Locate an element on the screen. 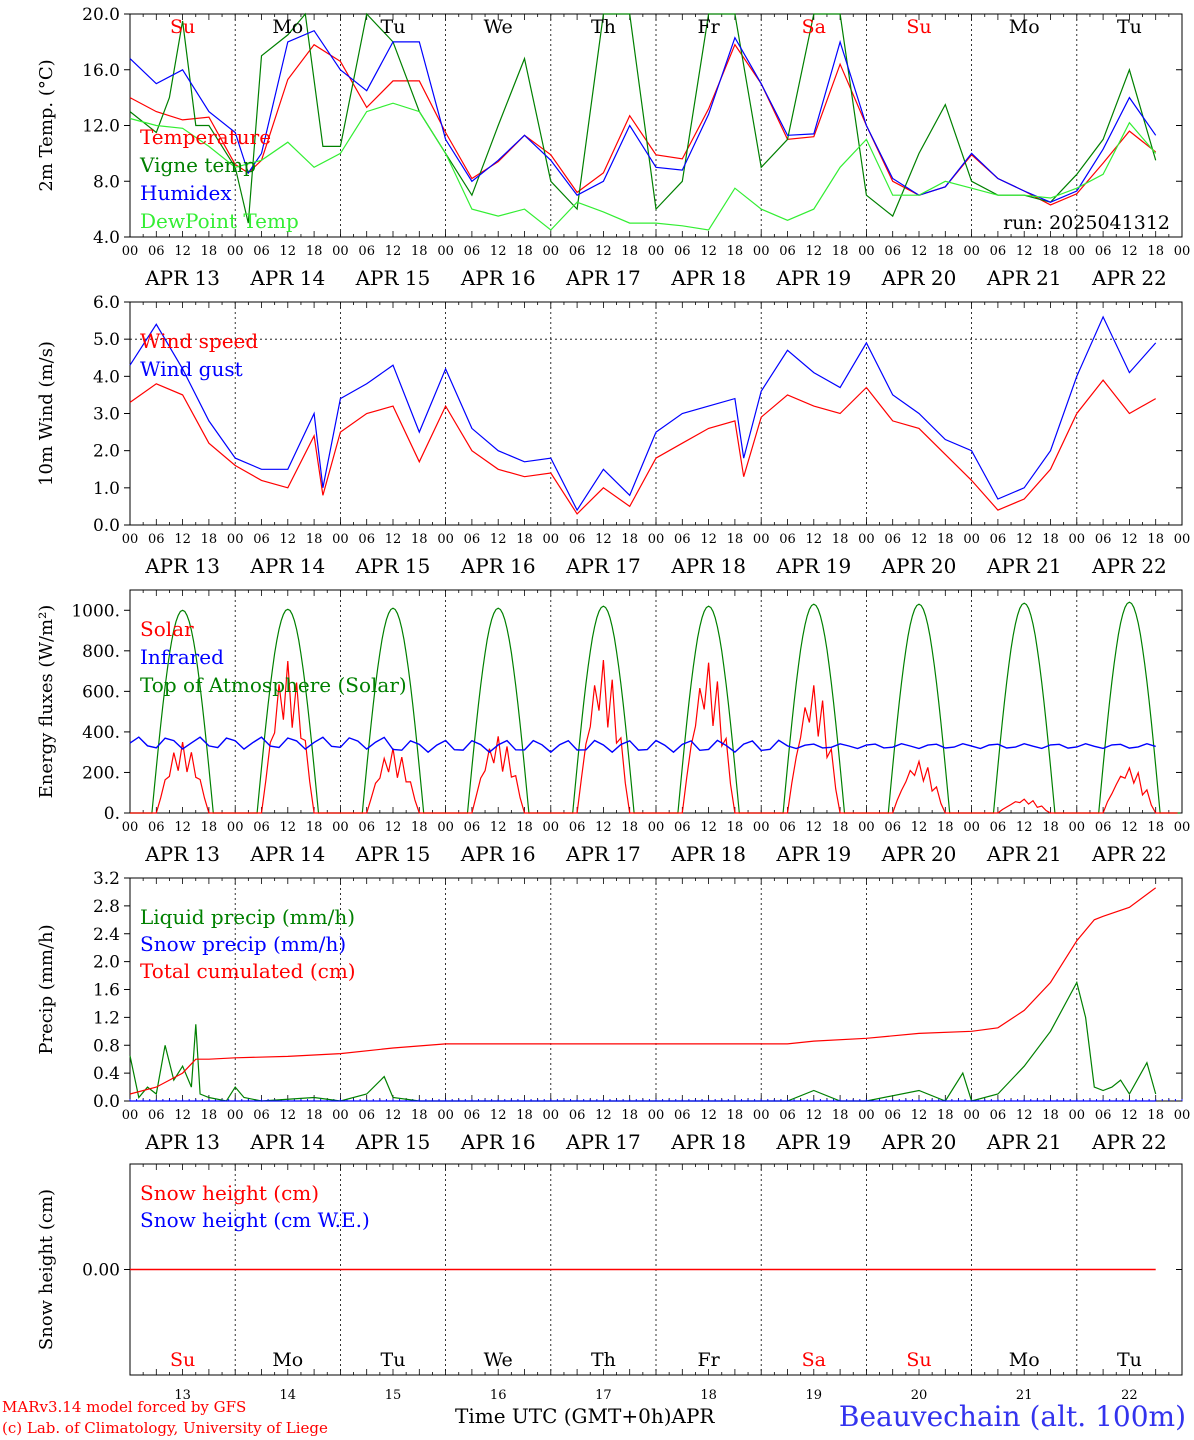  y-tick-label: 16.0 is located at coordinates (101, 71).